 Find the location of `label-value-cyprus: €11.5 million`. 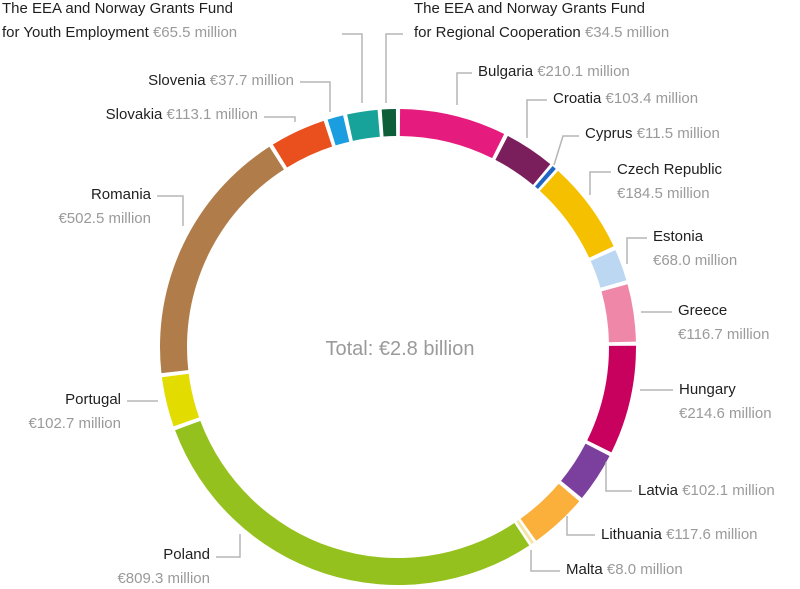

label-value-cyprus: €11.5 million is located at coordinates (678, 133).